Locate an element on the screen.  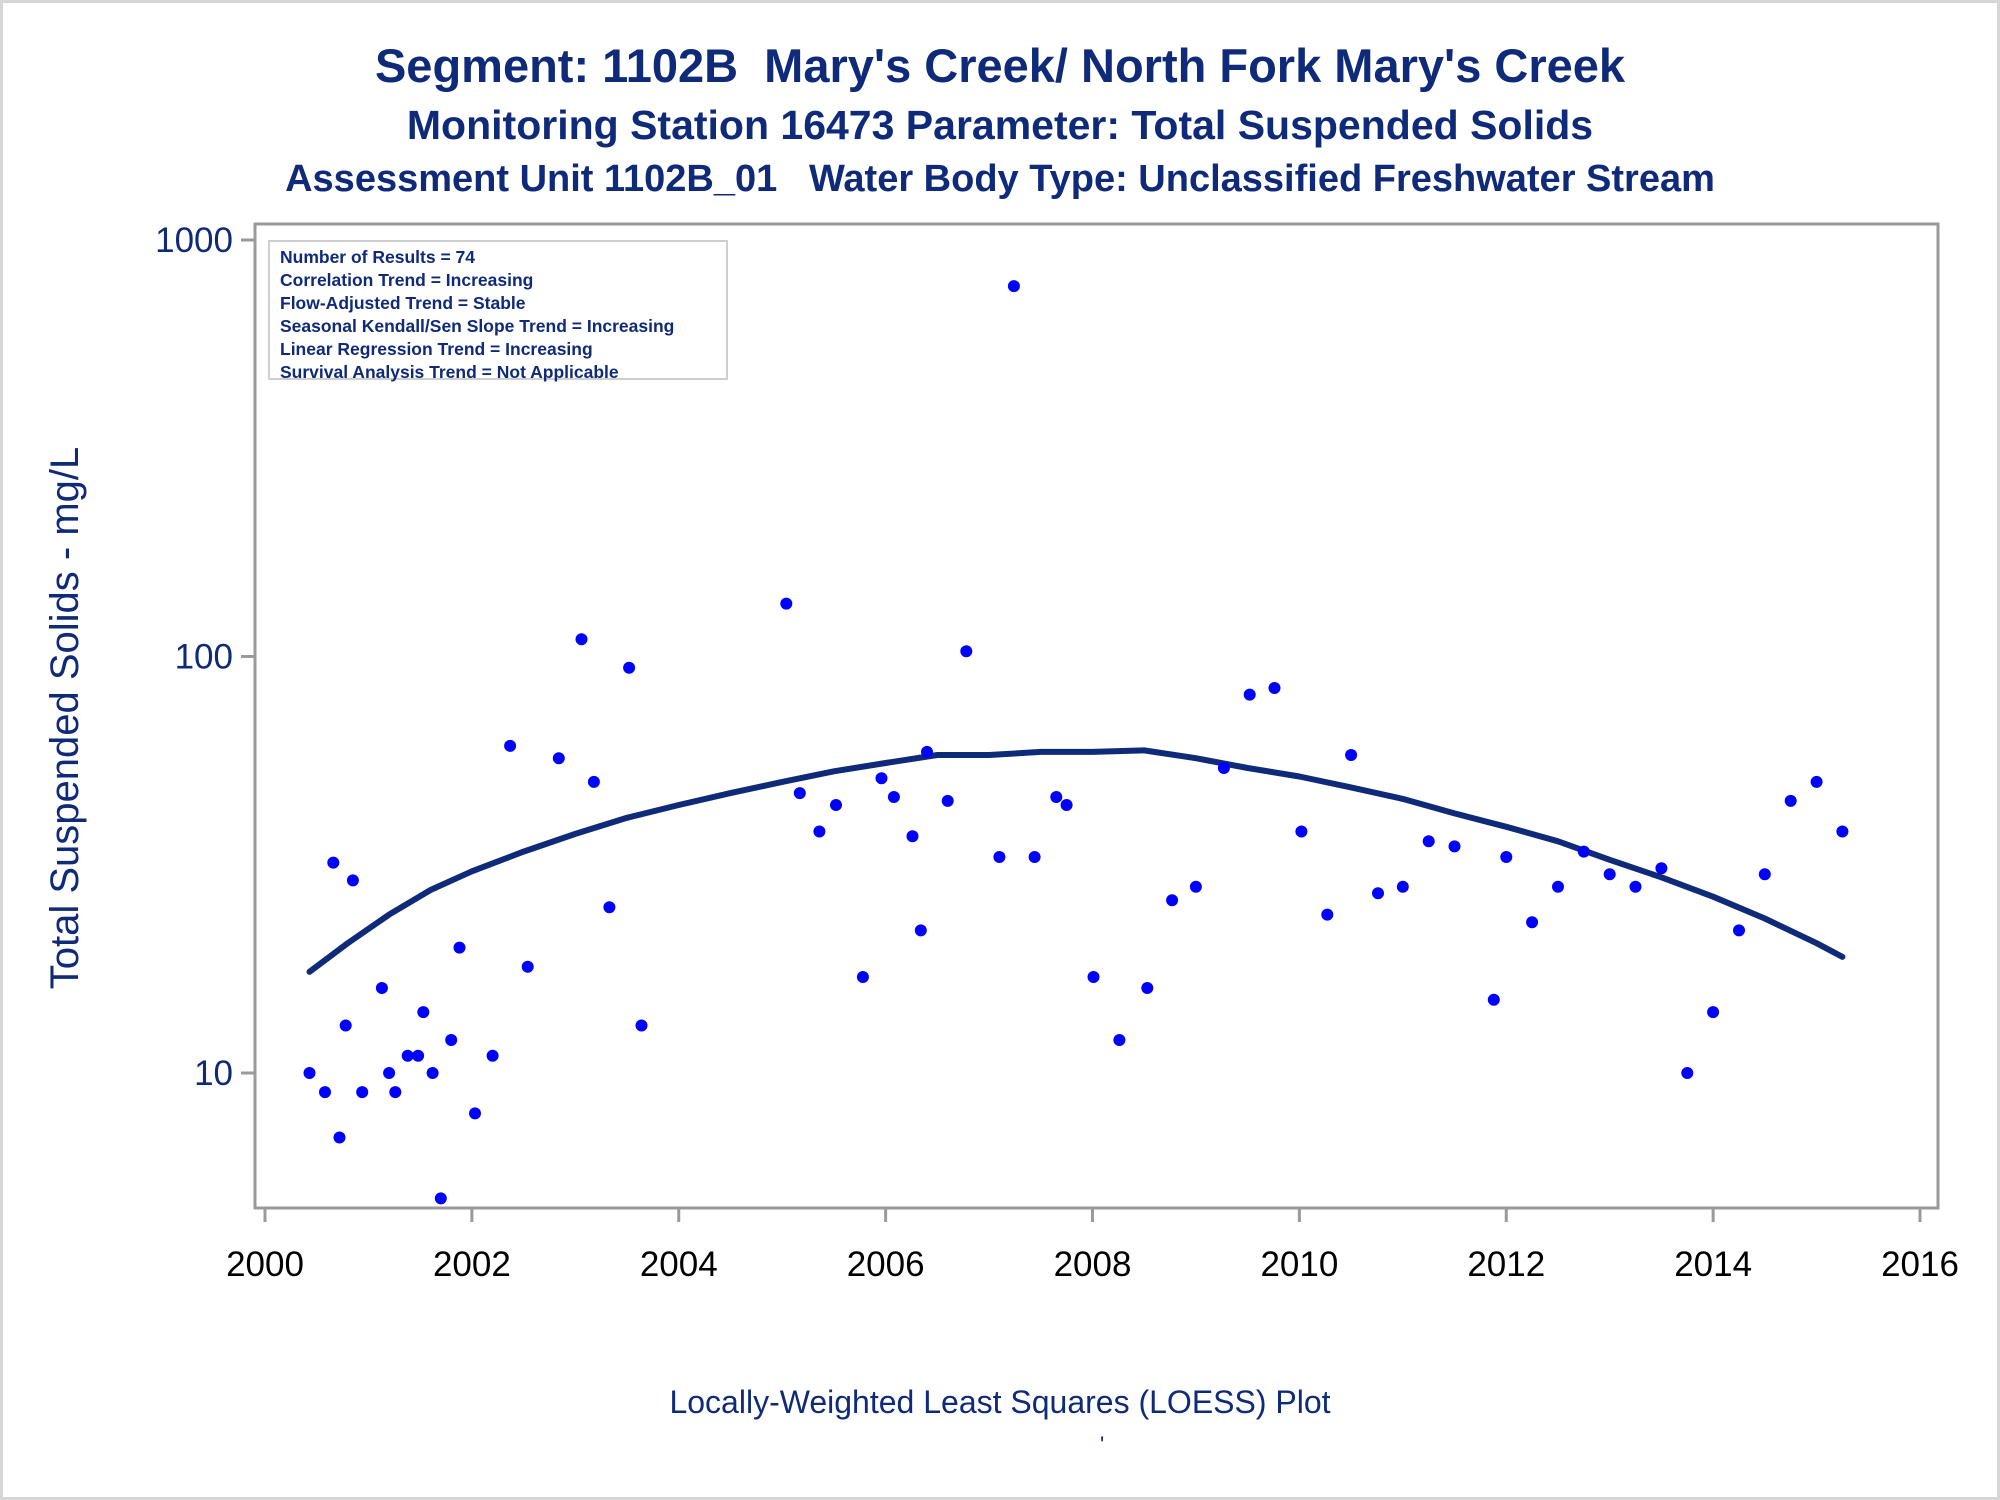
stat-flow-adjusted-trend: Flow-Adjusted Trend = Stable is located at coordinates (403, 303).